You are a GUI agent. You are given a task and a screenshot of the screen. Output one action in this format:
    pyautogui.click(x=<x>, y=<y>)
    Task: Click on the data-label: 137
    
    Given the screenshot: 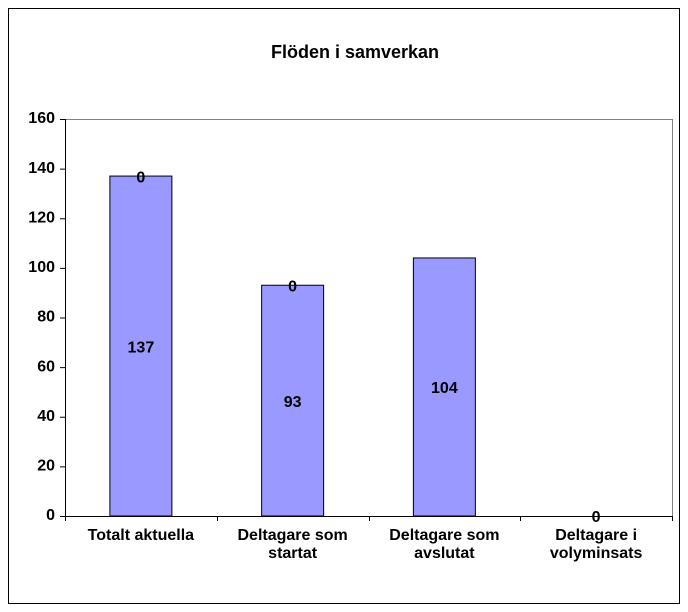 What is the action you would take?
    pyautogui.click(x=141, y=347)
    